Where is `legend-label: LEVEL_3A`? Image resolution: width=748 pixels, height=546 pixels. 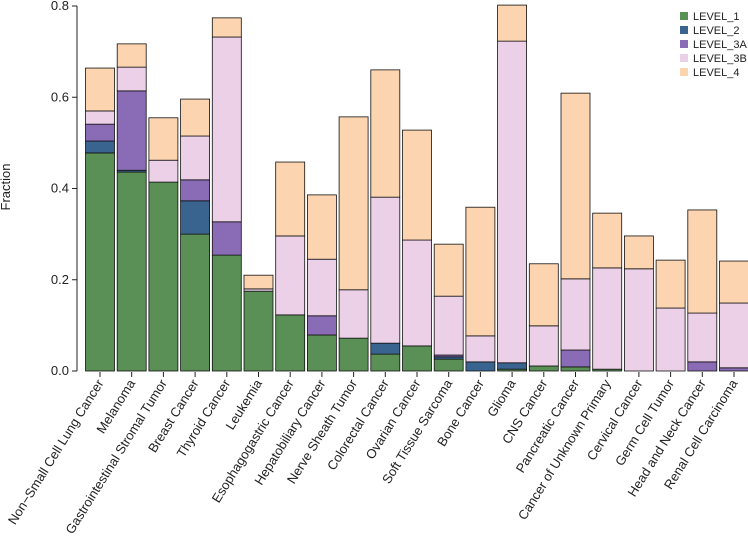 legend-label: LEVEL_3A is located at coordinates (720, 45).